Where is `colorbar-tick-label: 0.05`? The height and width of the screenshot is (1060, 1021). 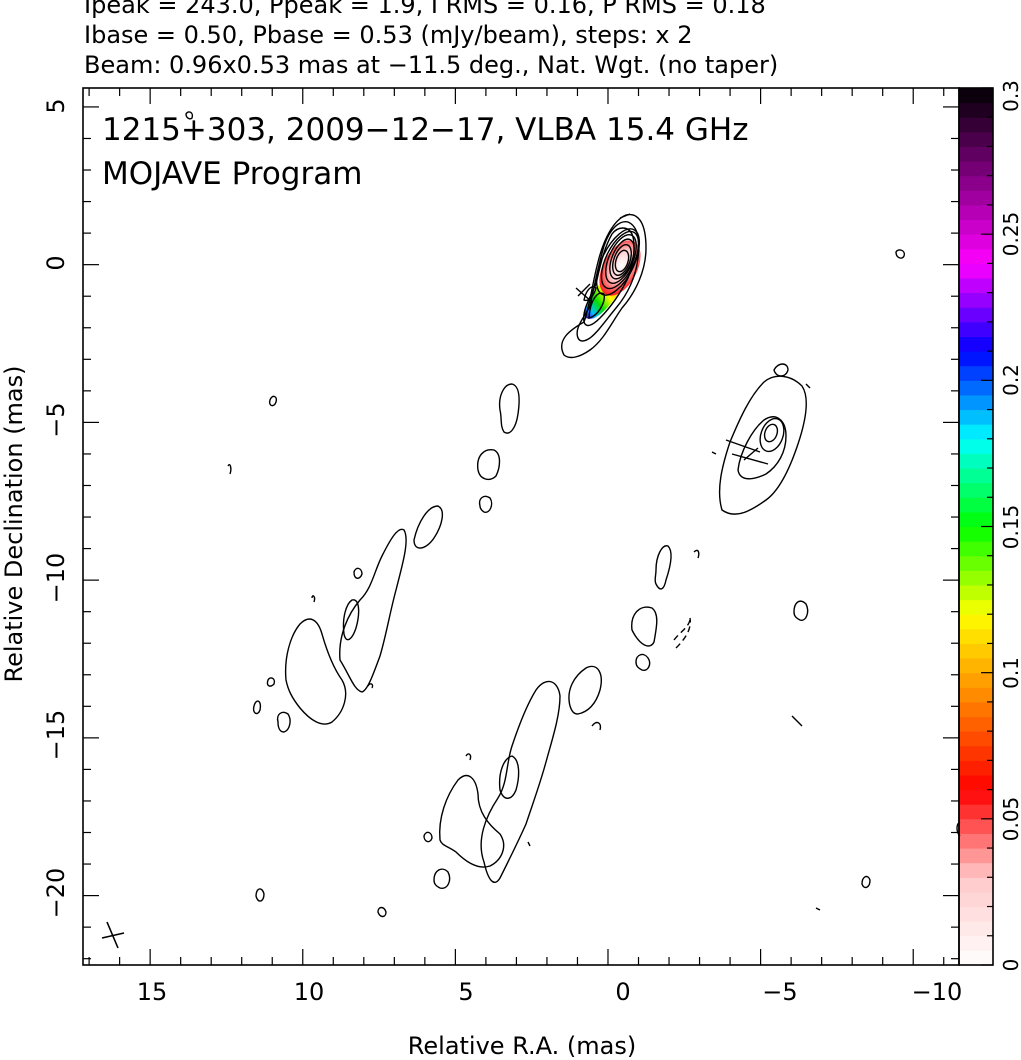 colorbar-tick-label: 0.05 is located at coordinates (1010, 819).